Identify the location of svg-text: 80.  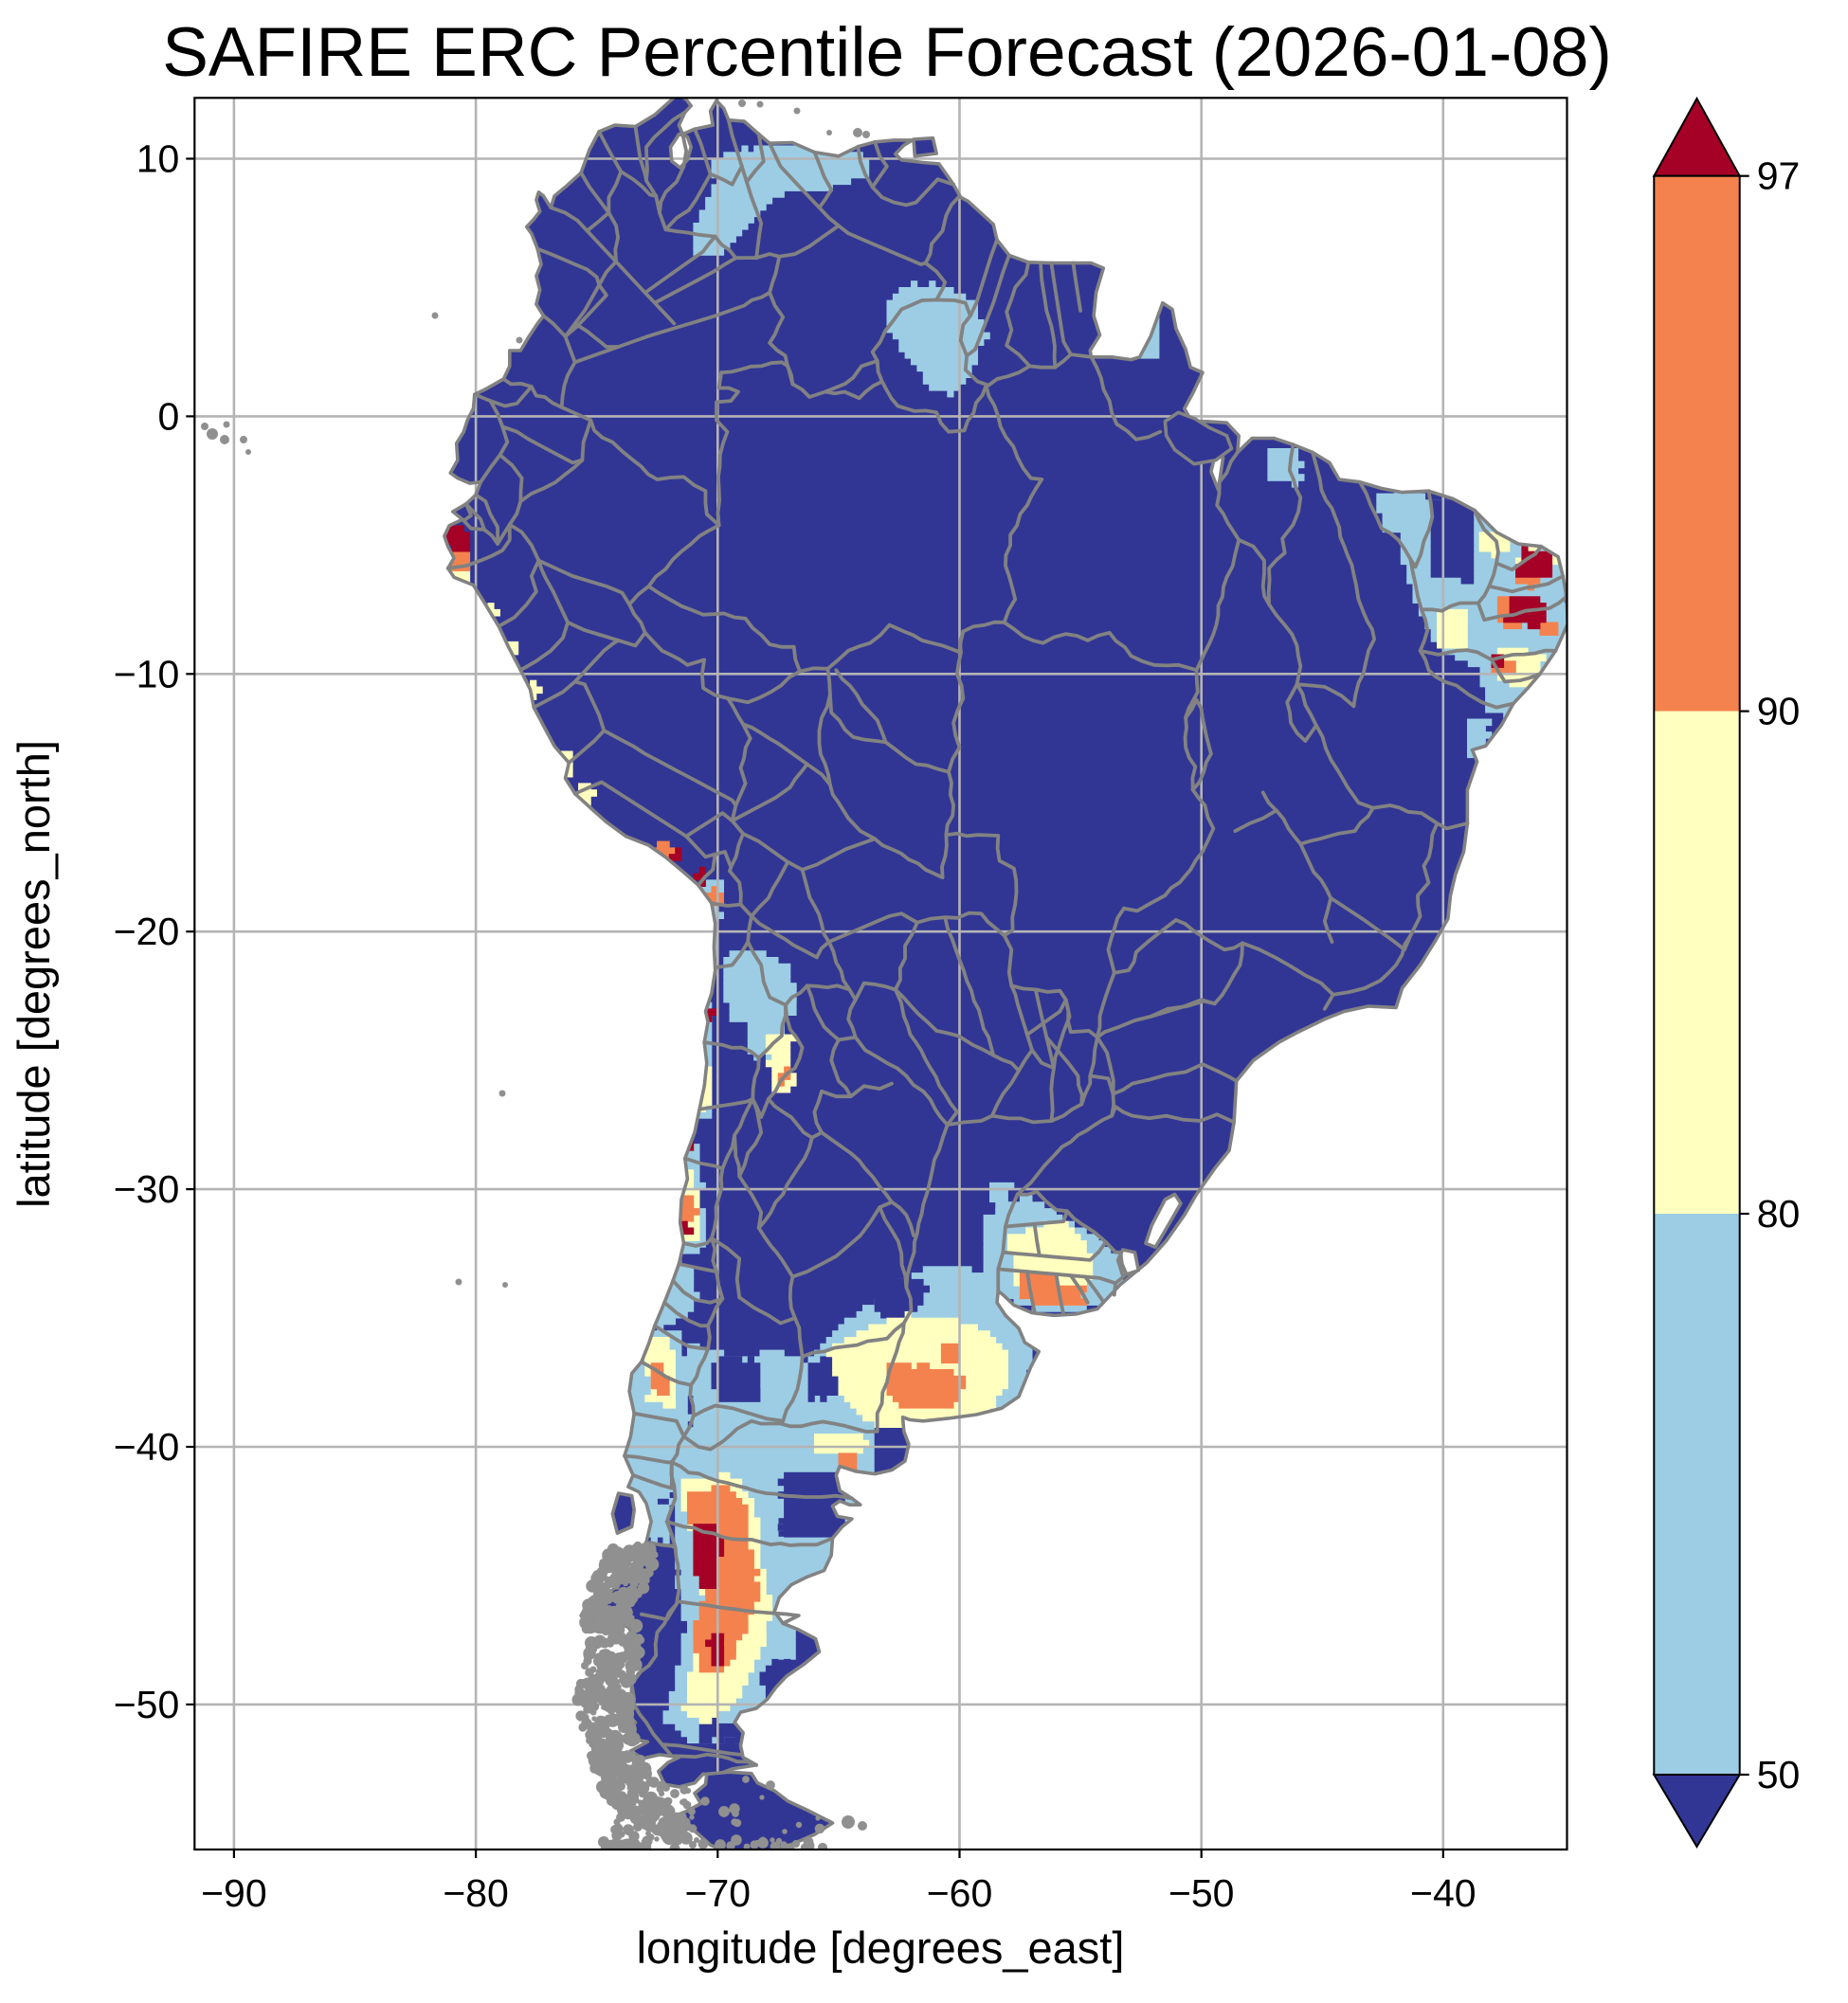
(1779, 1214).